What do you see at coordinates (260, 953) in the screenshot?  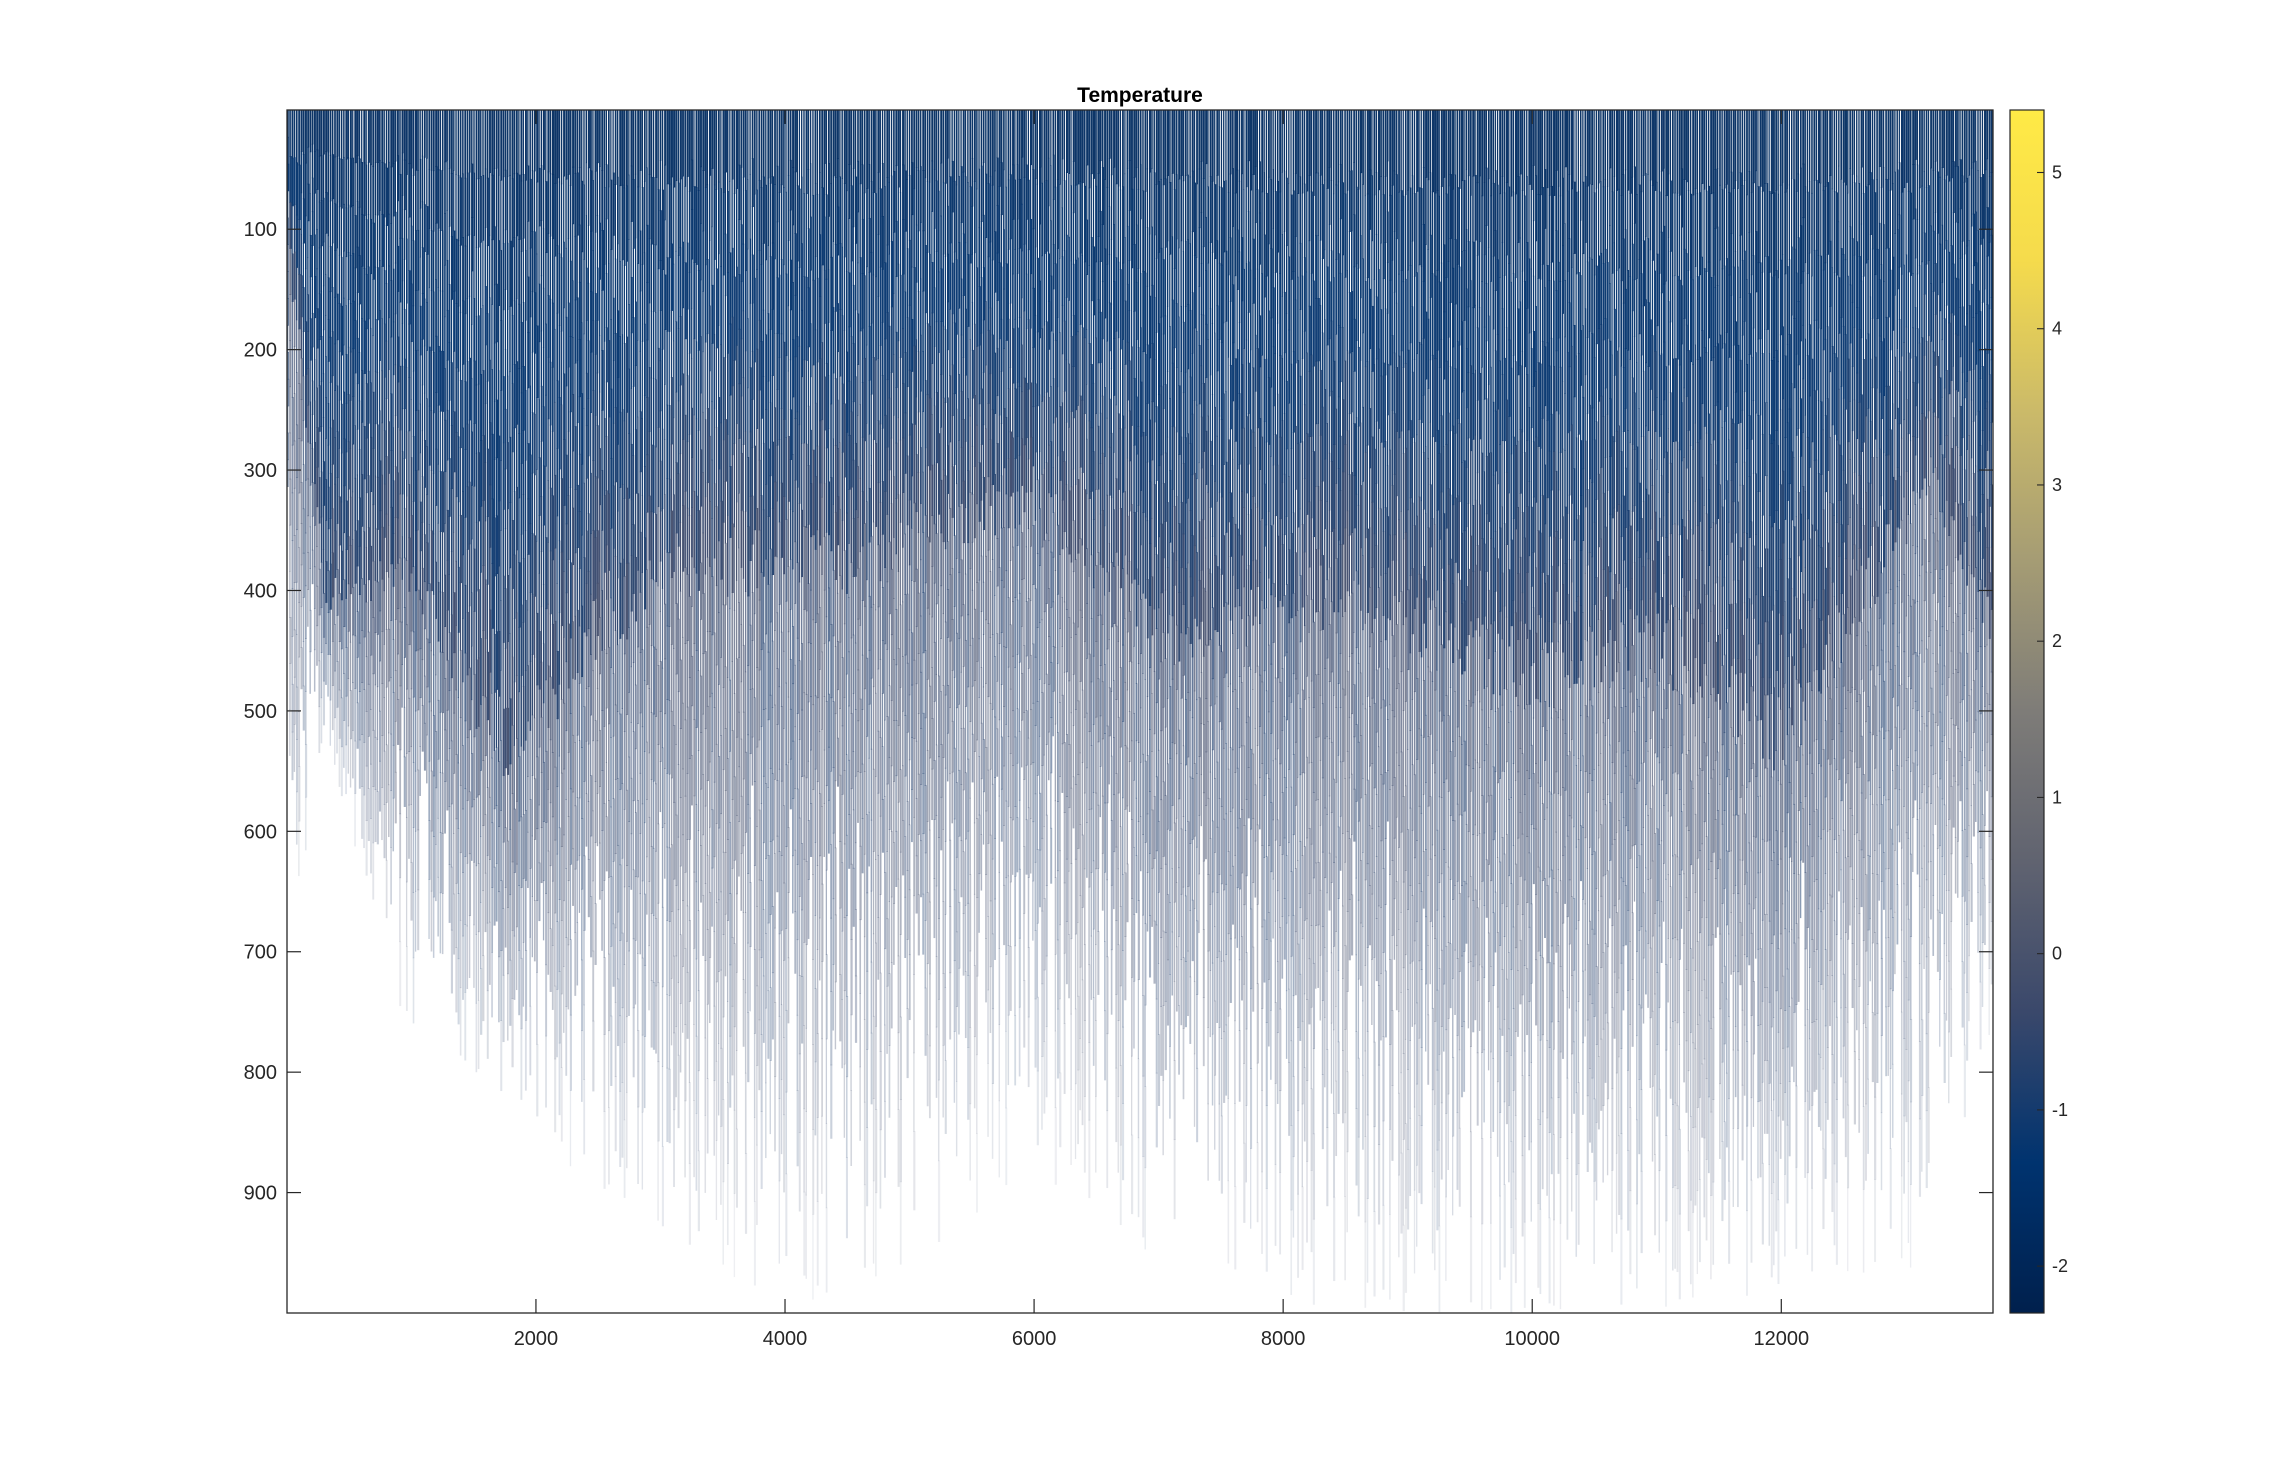 I see `y-tick-label: 700` at bounding box center [260, 953].